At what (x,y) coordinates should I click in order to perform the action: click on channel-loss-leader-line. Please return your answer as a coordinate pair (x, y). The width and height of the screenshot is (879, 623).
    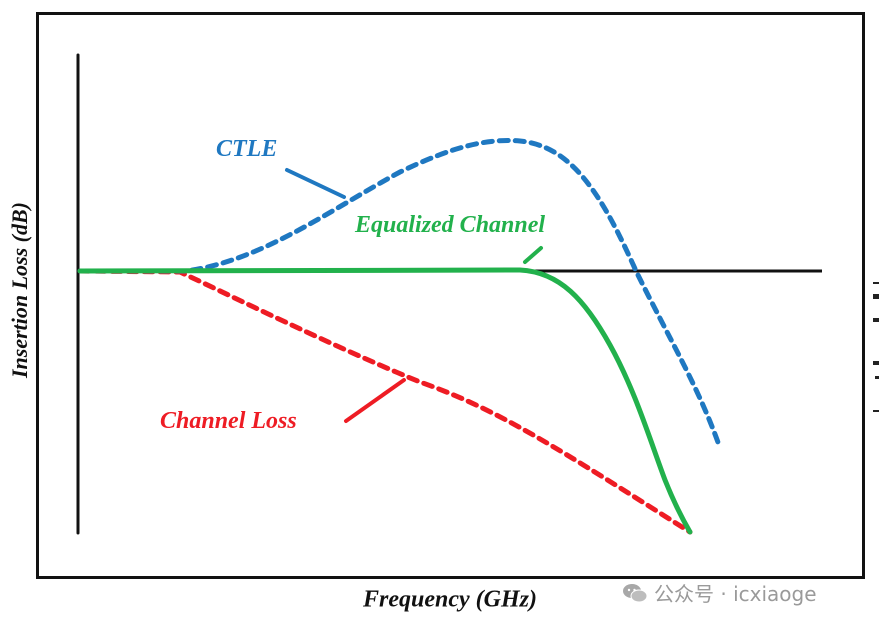
    Looking at the image, I should click on (375, 400).